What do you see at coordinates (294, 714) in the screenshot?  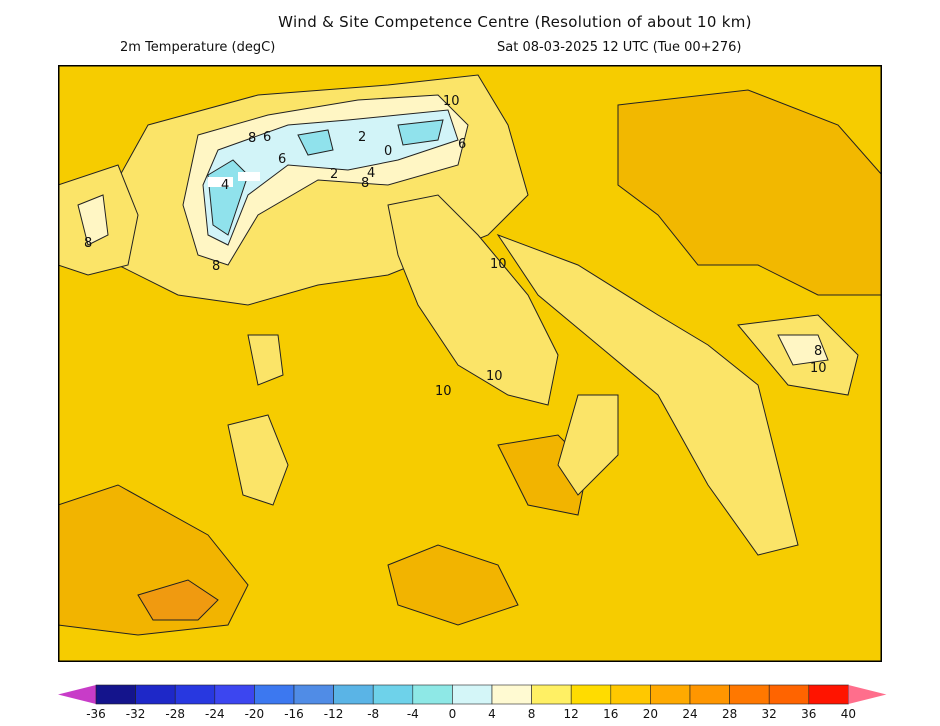 I see `colorbar-tick-label: -16` at bounding box center [294, 714].